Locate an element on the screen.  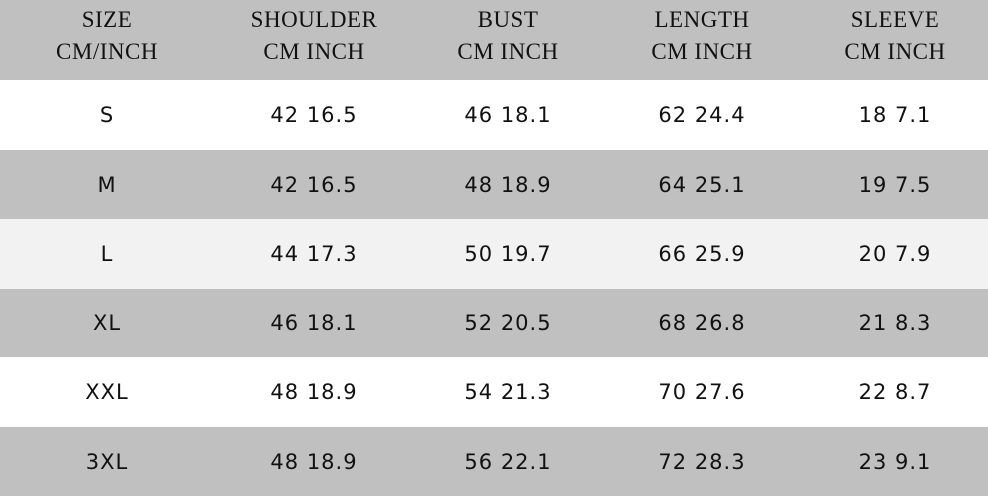
cell-size: 3XL is located at coordinates (107, 461).